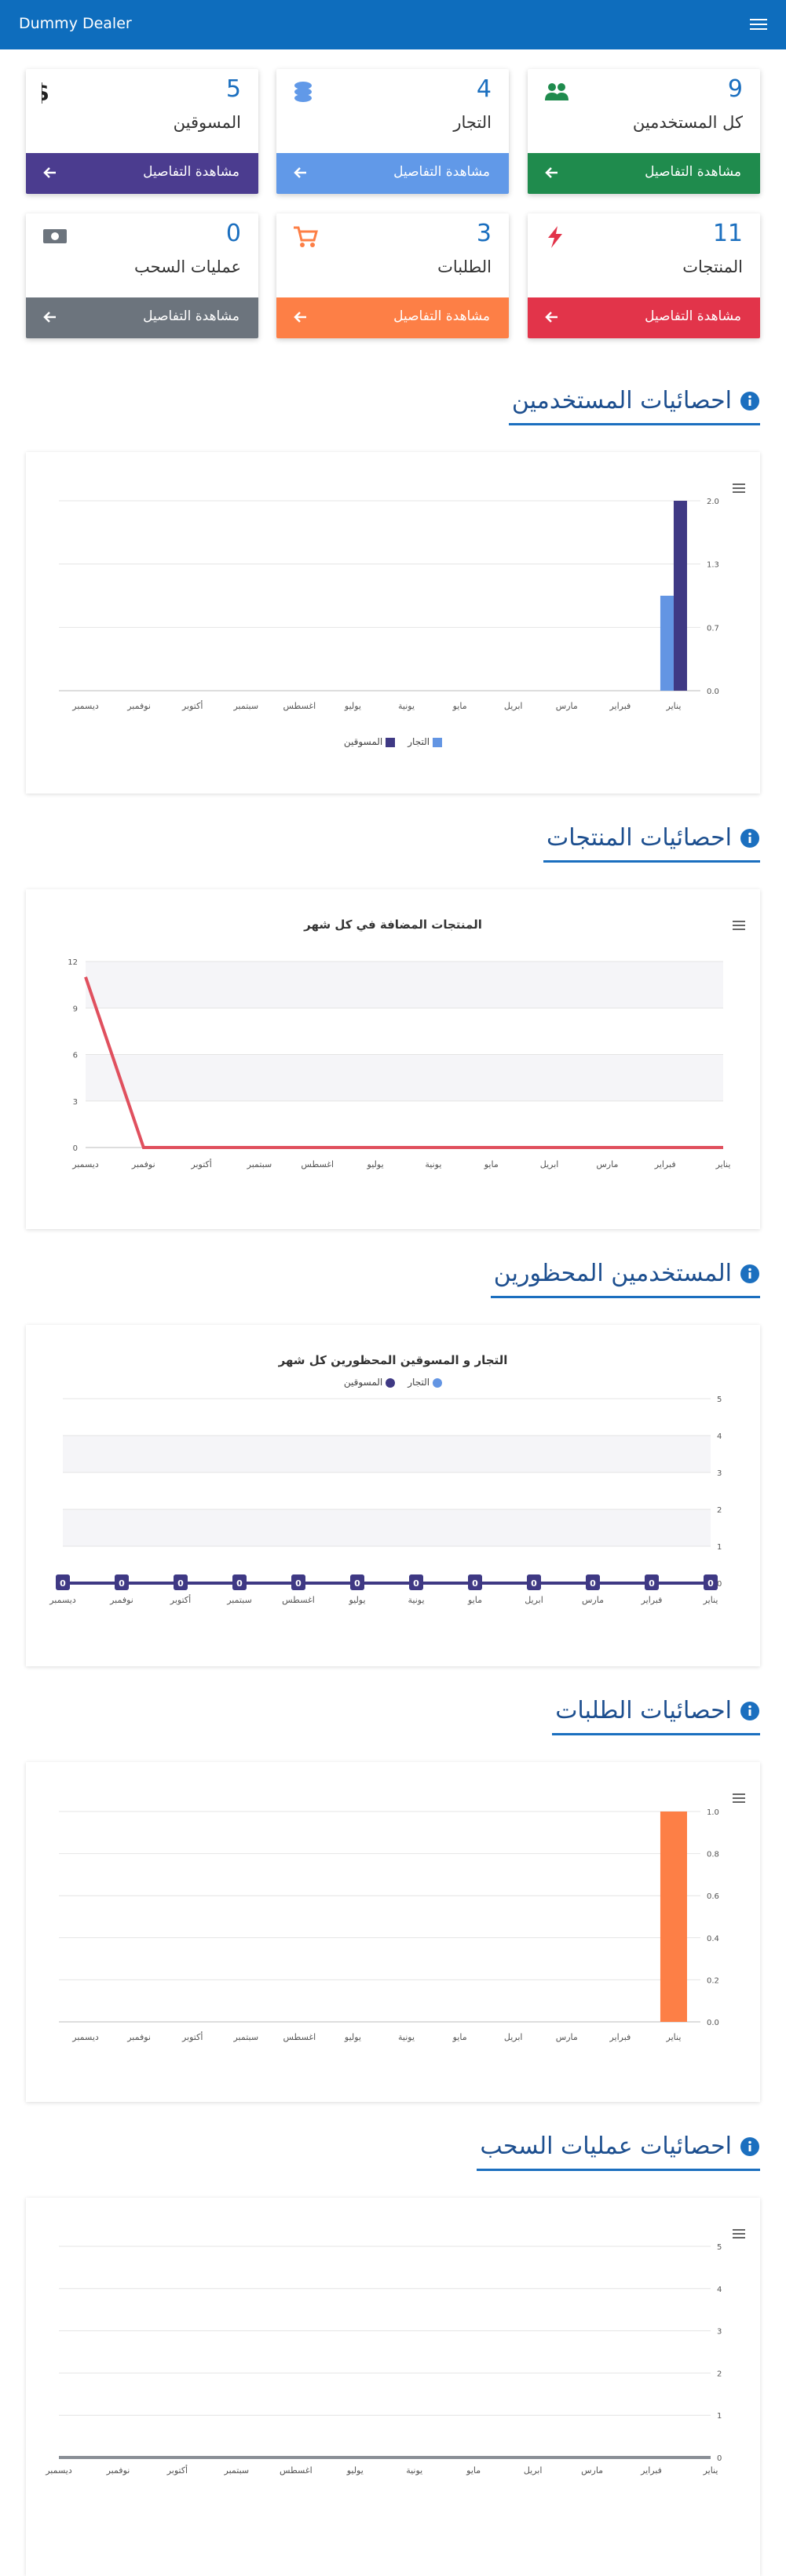 The image size is (786, 2576). I want to click on x-tick-label: يونية, so click(406, 2037).